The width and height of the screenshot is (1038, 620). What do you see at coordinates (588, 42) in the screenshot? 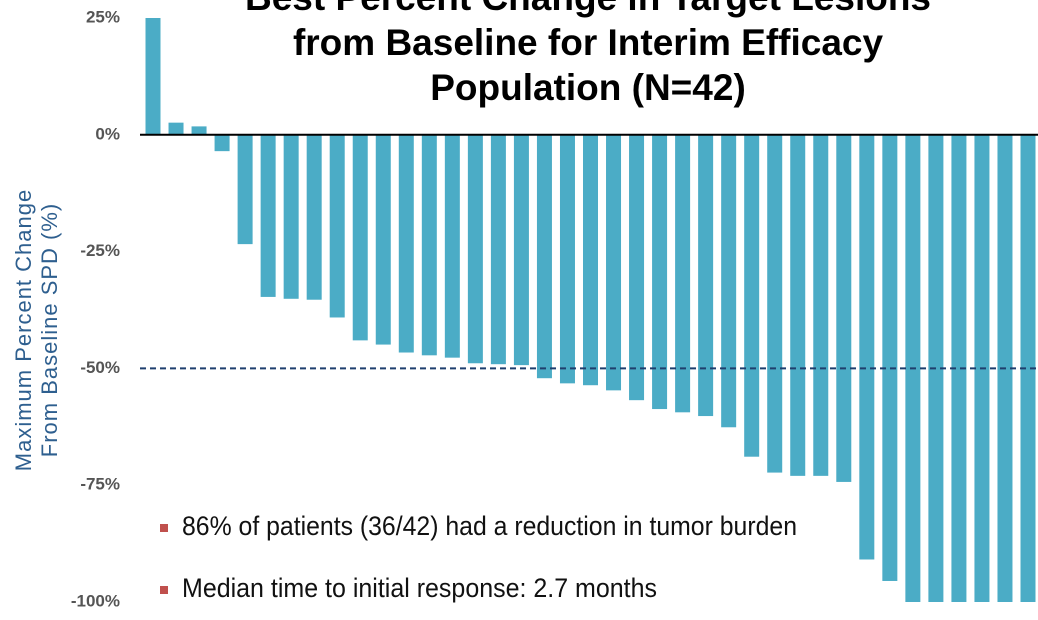
I see `chart-title: from Baseline for Interim Efficacy` at bounding box center [588, 42].